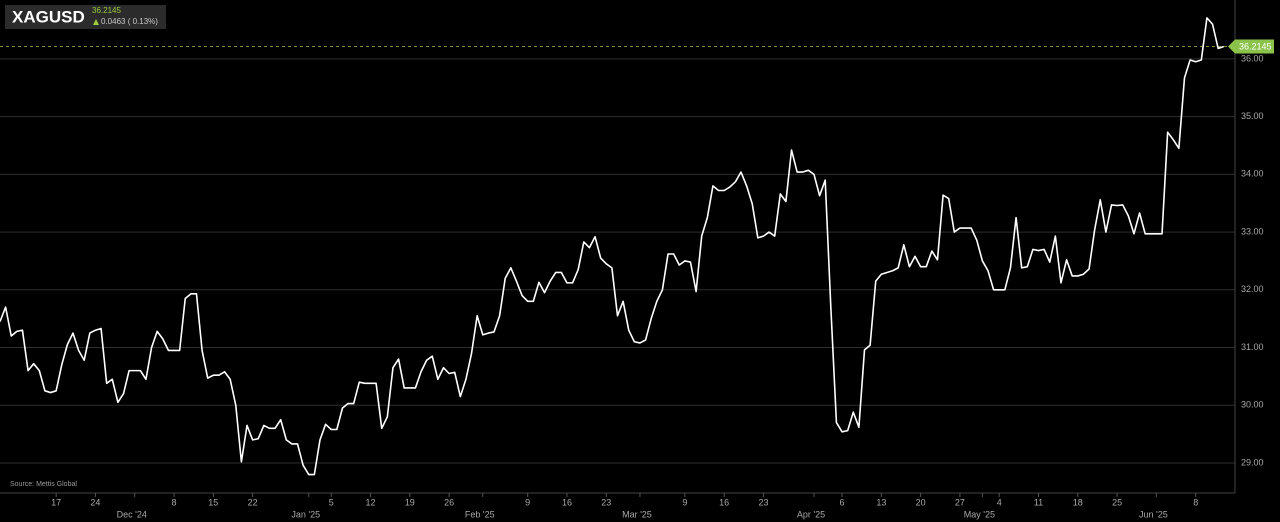 Image resolution: width=1280 pixels, height=522 pixels. Describe the element at coordinates (106, 10) in the screenshot. I see `header-price: 36.2145` at that location.